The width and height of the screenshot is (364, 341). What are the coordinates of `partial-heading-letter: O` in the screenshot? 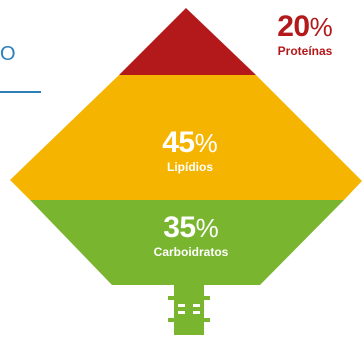 It's located at (8, 54).